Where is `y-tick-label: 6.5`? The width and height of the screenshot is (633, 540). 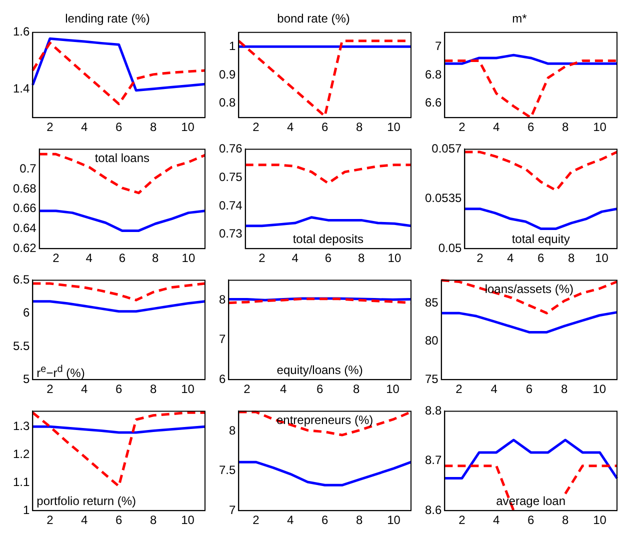 y-tick-label: 6.5 is located at coordinates (21, 279).